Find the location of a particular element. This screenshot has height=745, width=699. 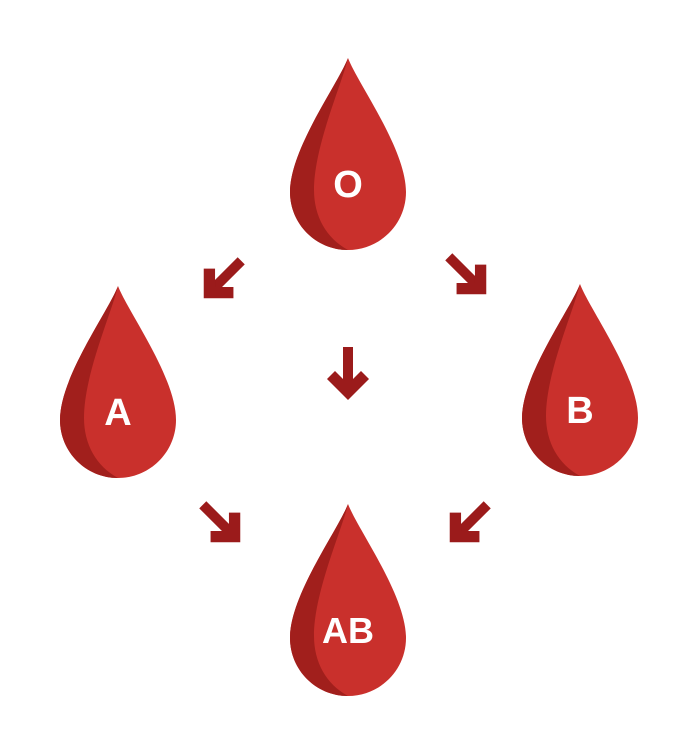

arrow-o-to-a is located at coordinates (222, 279).